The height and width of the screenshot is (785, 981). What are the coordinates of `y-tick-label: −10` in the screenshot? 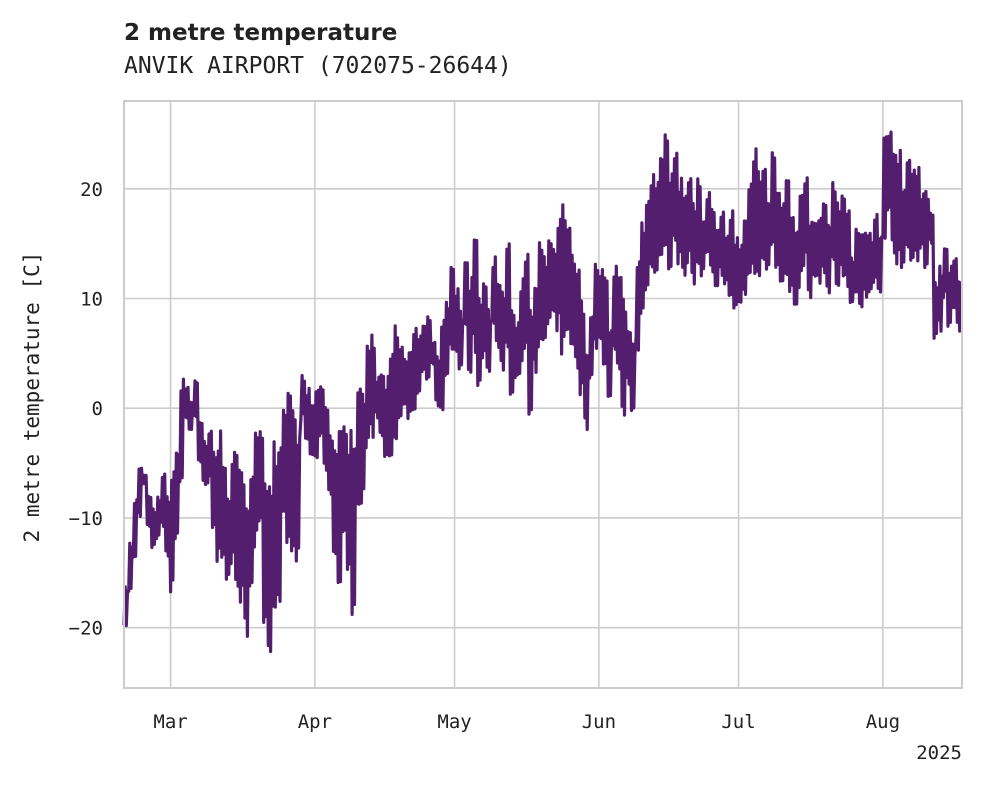 It's located at (86, 519).